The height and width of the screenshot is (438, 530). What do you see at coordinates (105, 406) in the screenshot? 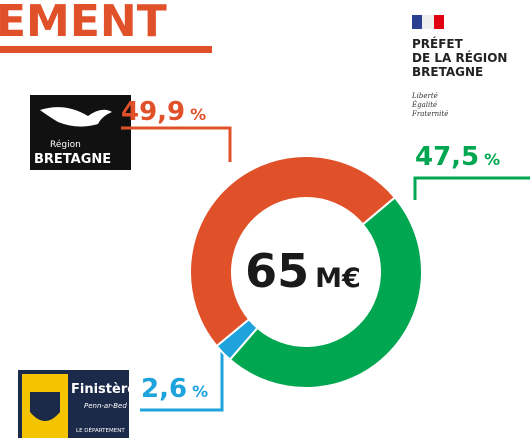
I see `finistere-text: Penn-ar-Bed` at bounding box center [105, 406].